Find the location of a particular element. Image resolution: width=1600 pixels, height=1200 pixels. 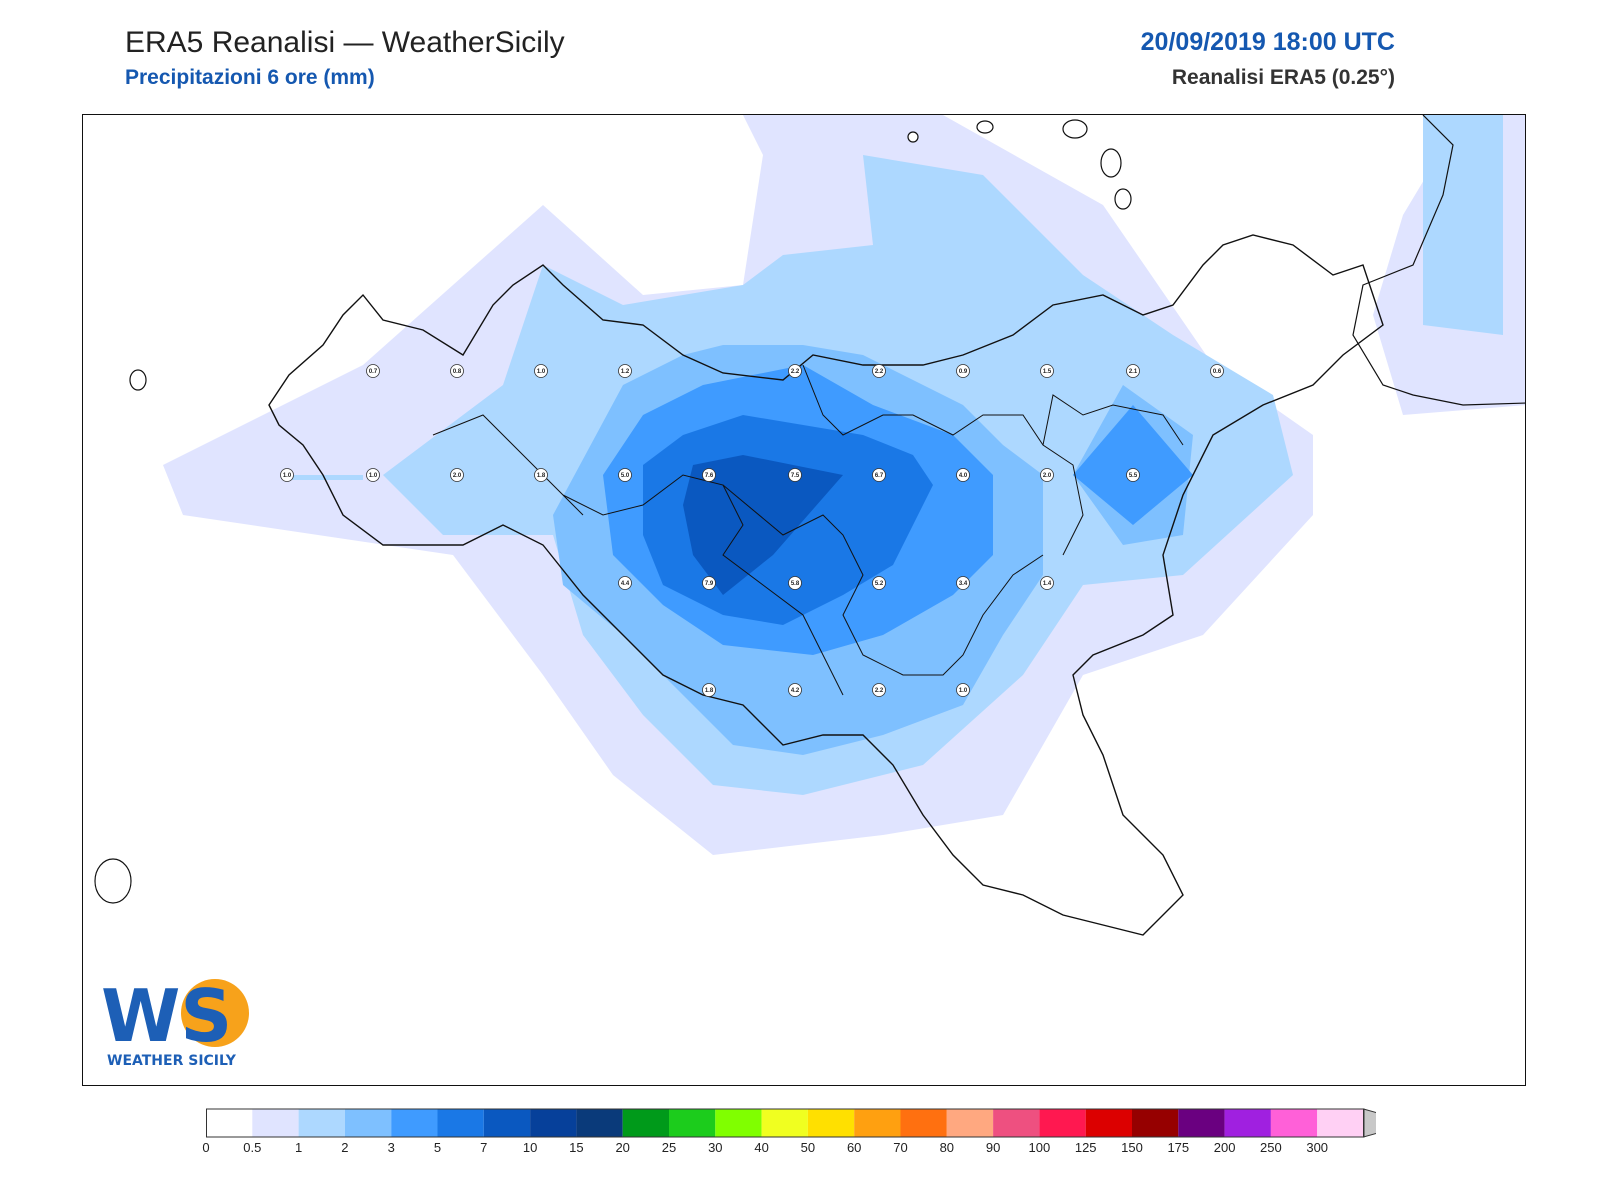

precip-colorbar is located at coordinates (791, 1123).